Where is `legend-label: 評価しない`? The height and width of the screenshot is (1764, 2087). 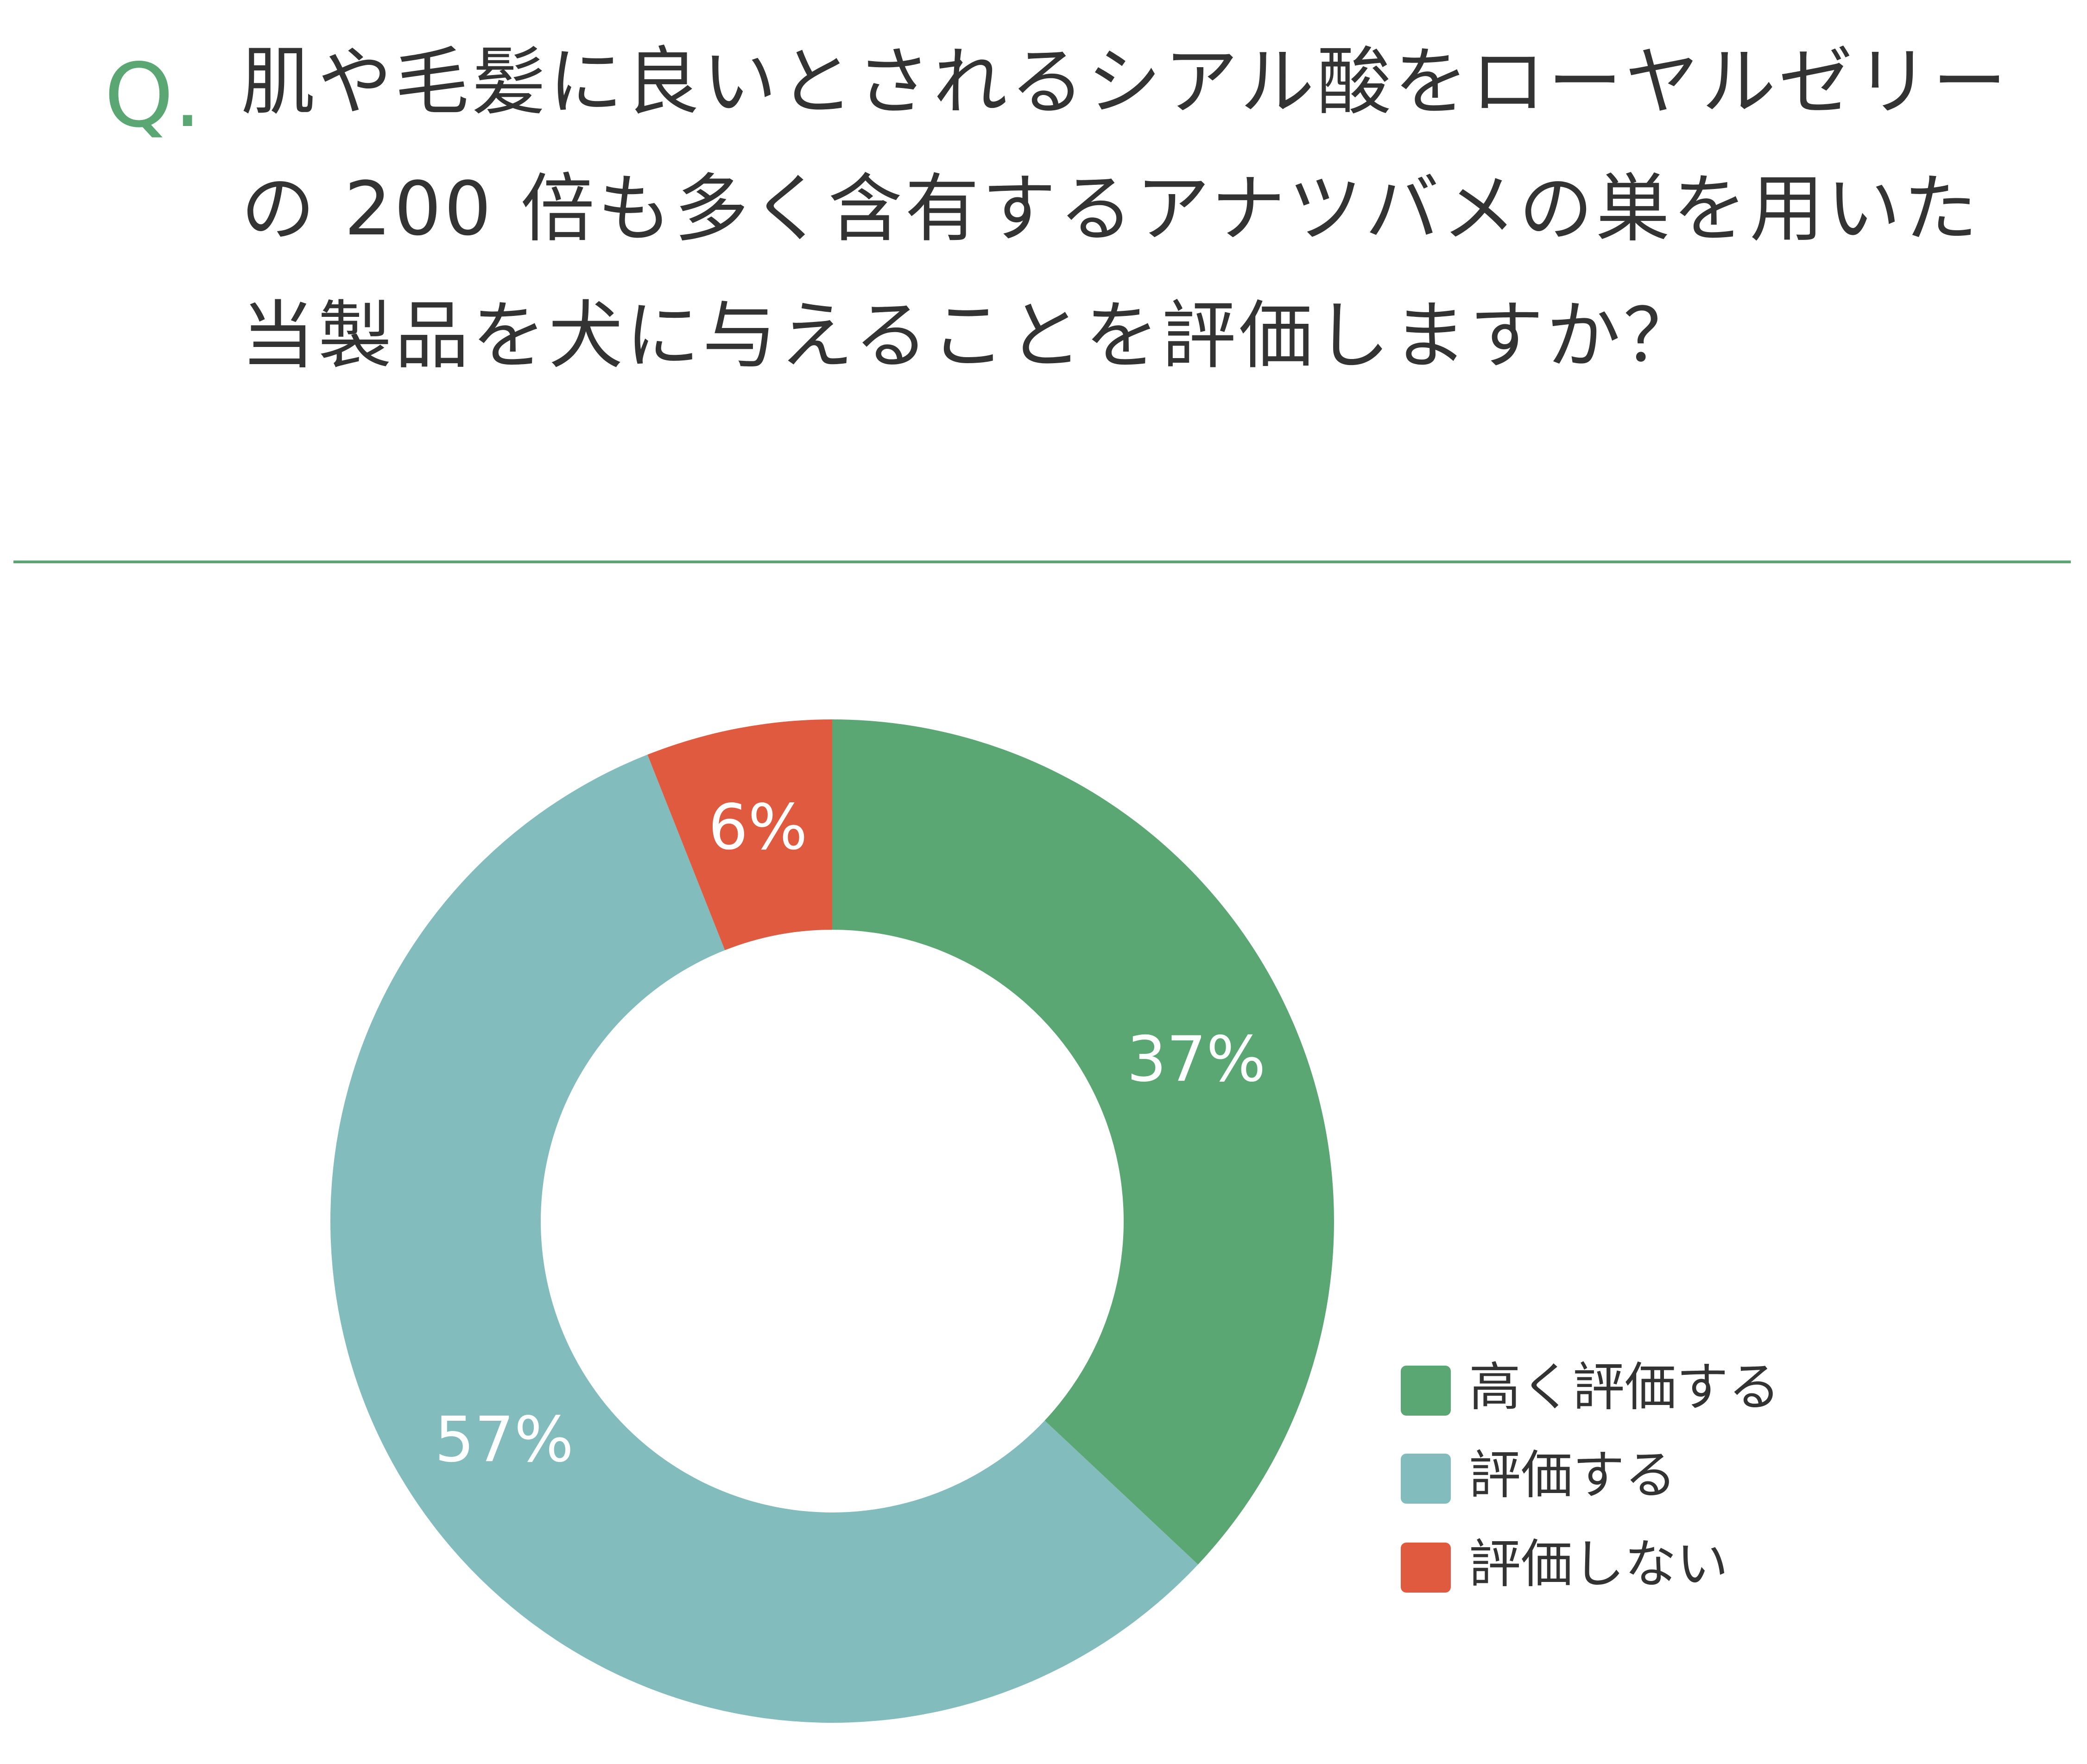 legend-label: 評価しない is located at coordinates (1598, 1564).